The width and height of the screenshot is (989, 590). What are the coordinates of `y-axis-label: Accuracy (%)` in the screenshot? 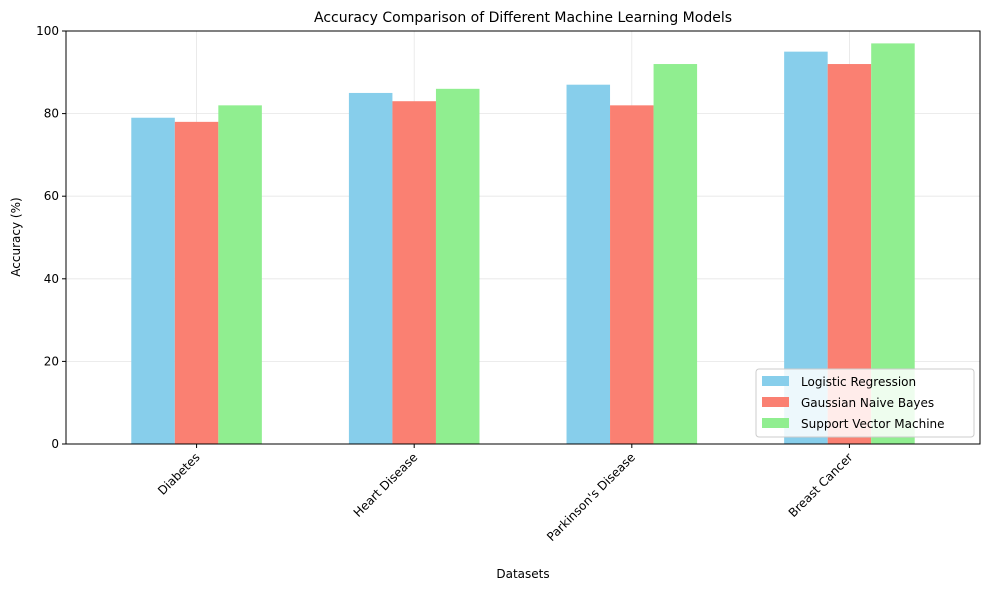 It's located at (16, 236).